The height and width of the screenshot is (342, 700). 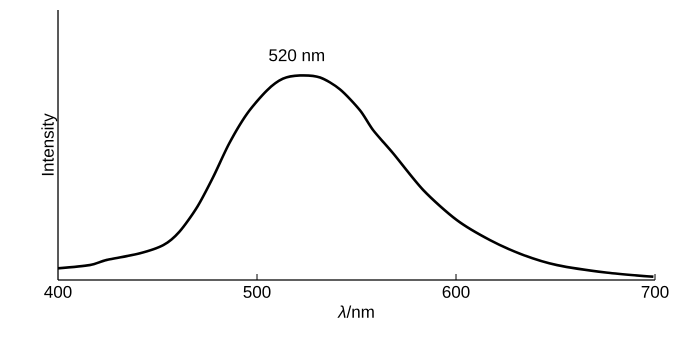 I want to click on x-axis-title: λ/nm, so click(x=355, y=311).